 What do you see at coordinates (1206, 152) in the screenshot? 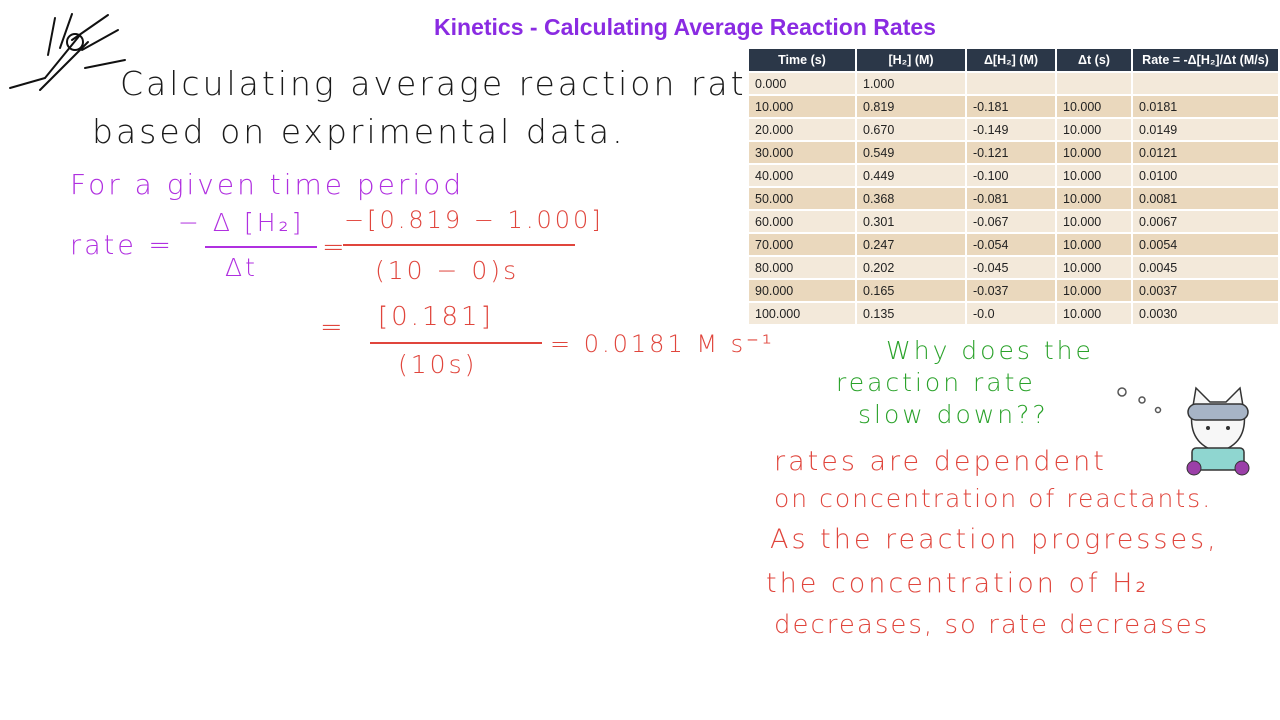
I see `table-cell: 0.0121` at bounding box center [1206, 152].